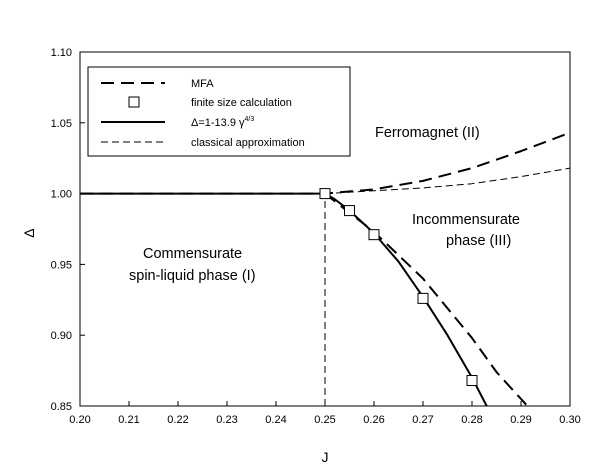 This screenshot has height=472, width=599. I want to click on finite-size-markers, so click(398, 287).